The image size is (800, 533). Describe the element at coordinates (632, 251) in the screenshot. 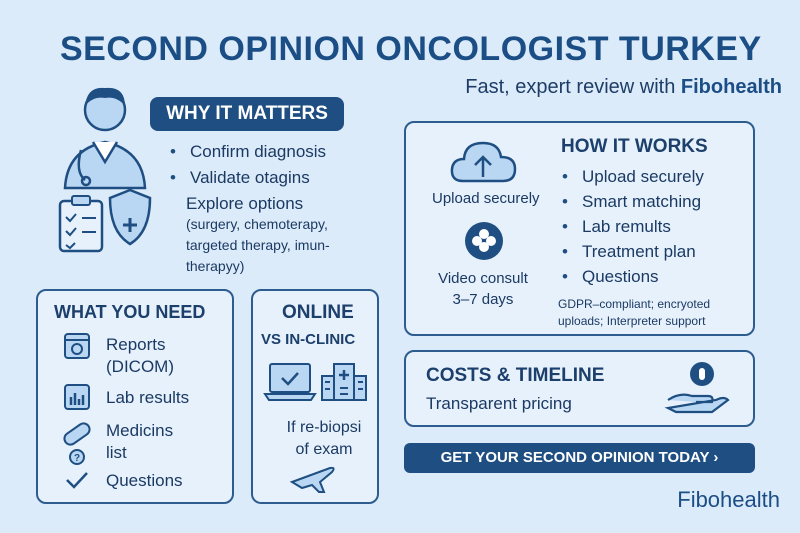

I see `list-item: Treatment plan` at that location.